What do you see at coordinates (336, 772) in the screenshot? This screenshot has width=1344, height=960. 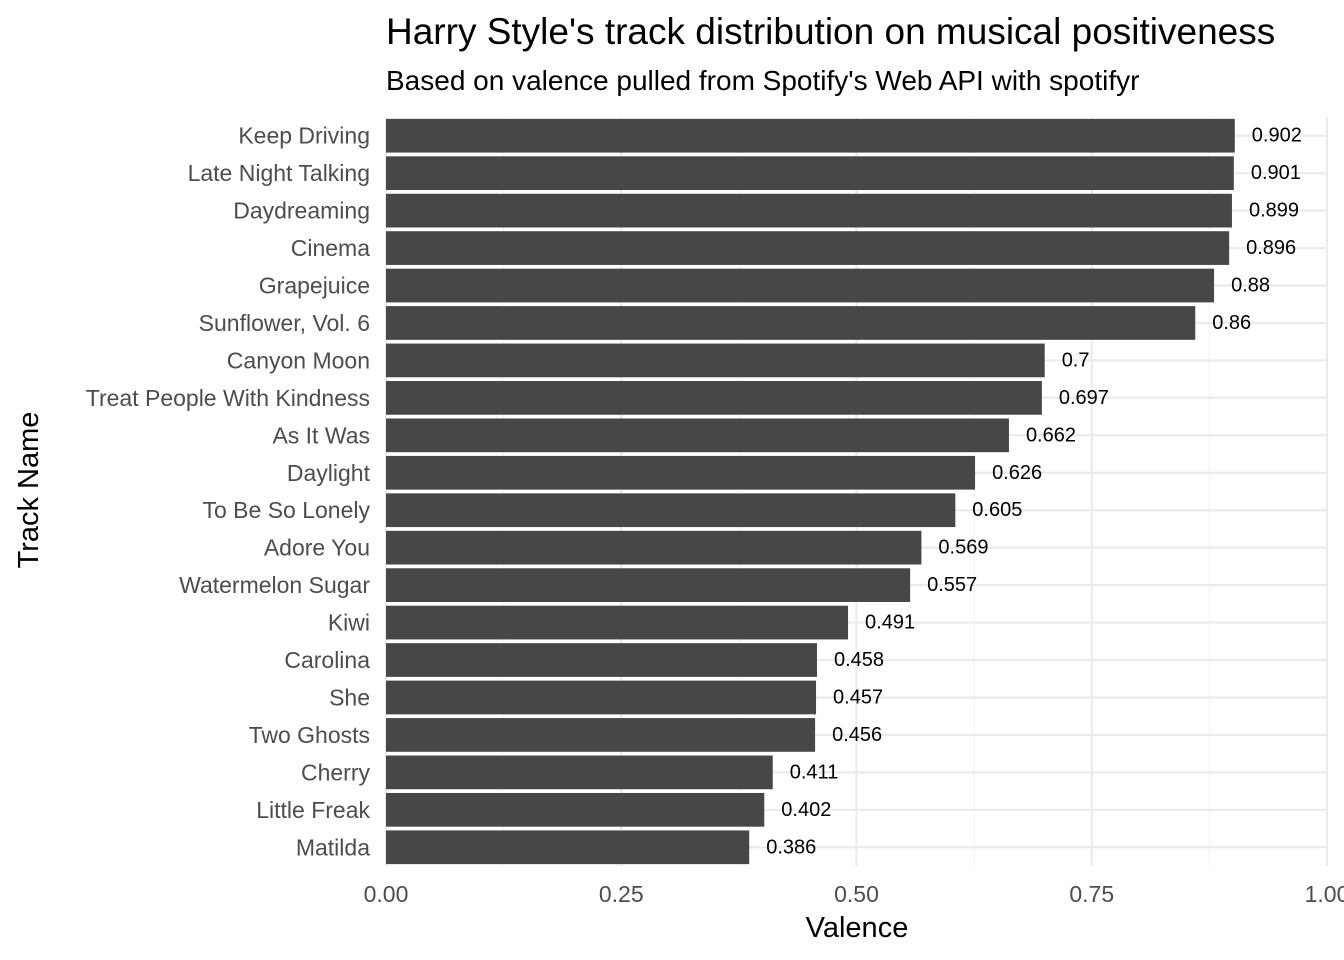 I see `y-tick-label: Cherry` at bounding box center [336, 772].